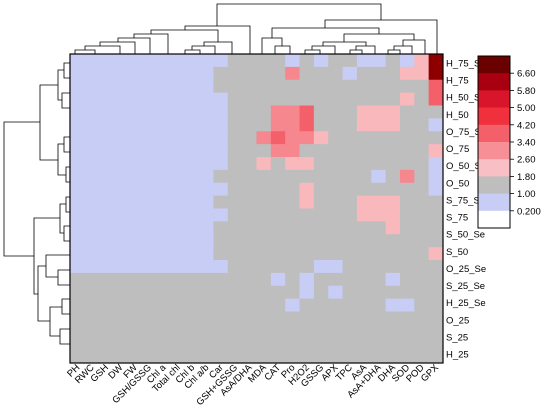 This screenshot has height=419, width=550. Describe the element at coordinates (466, 98) in the screenshot. I see `row-label: H_50_Se` at that location.